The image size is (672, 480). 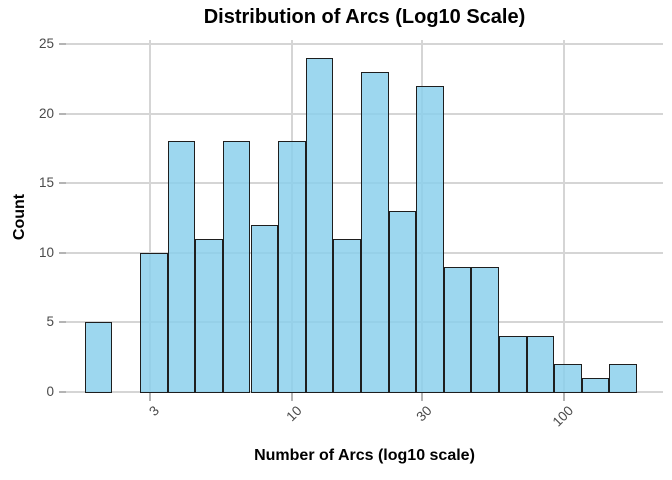 What do you see at coordinates (50, 391) in the screenshot?
I see `y-tick-label: 0` at bounding box center [50, 391].